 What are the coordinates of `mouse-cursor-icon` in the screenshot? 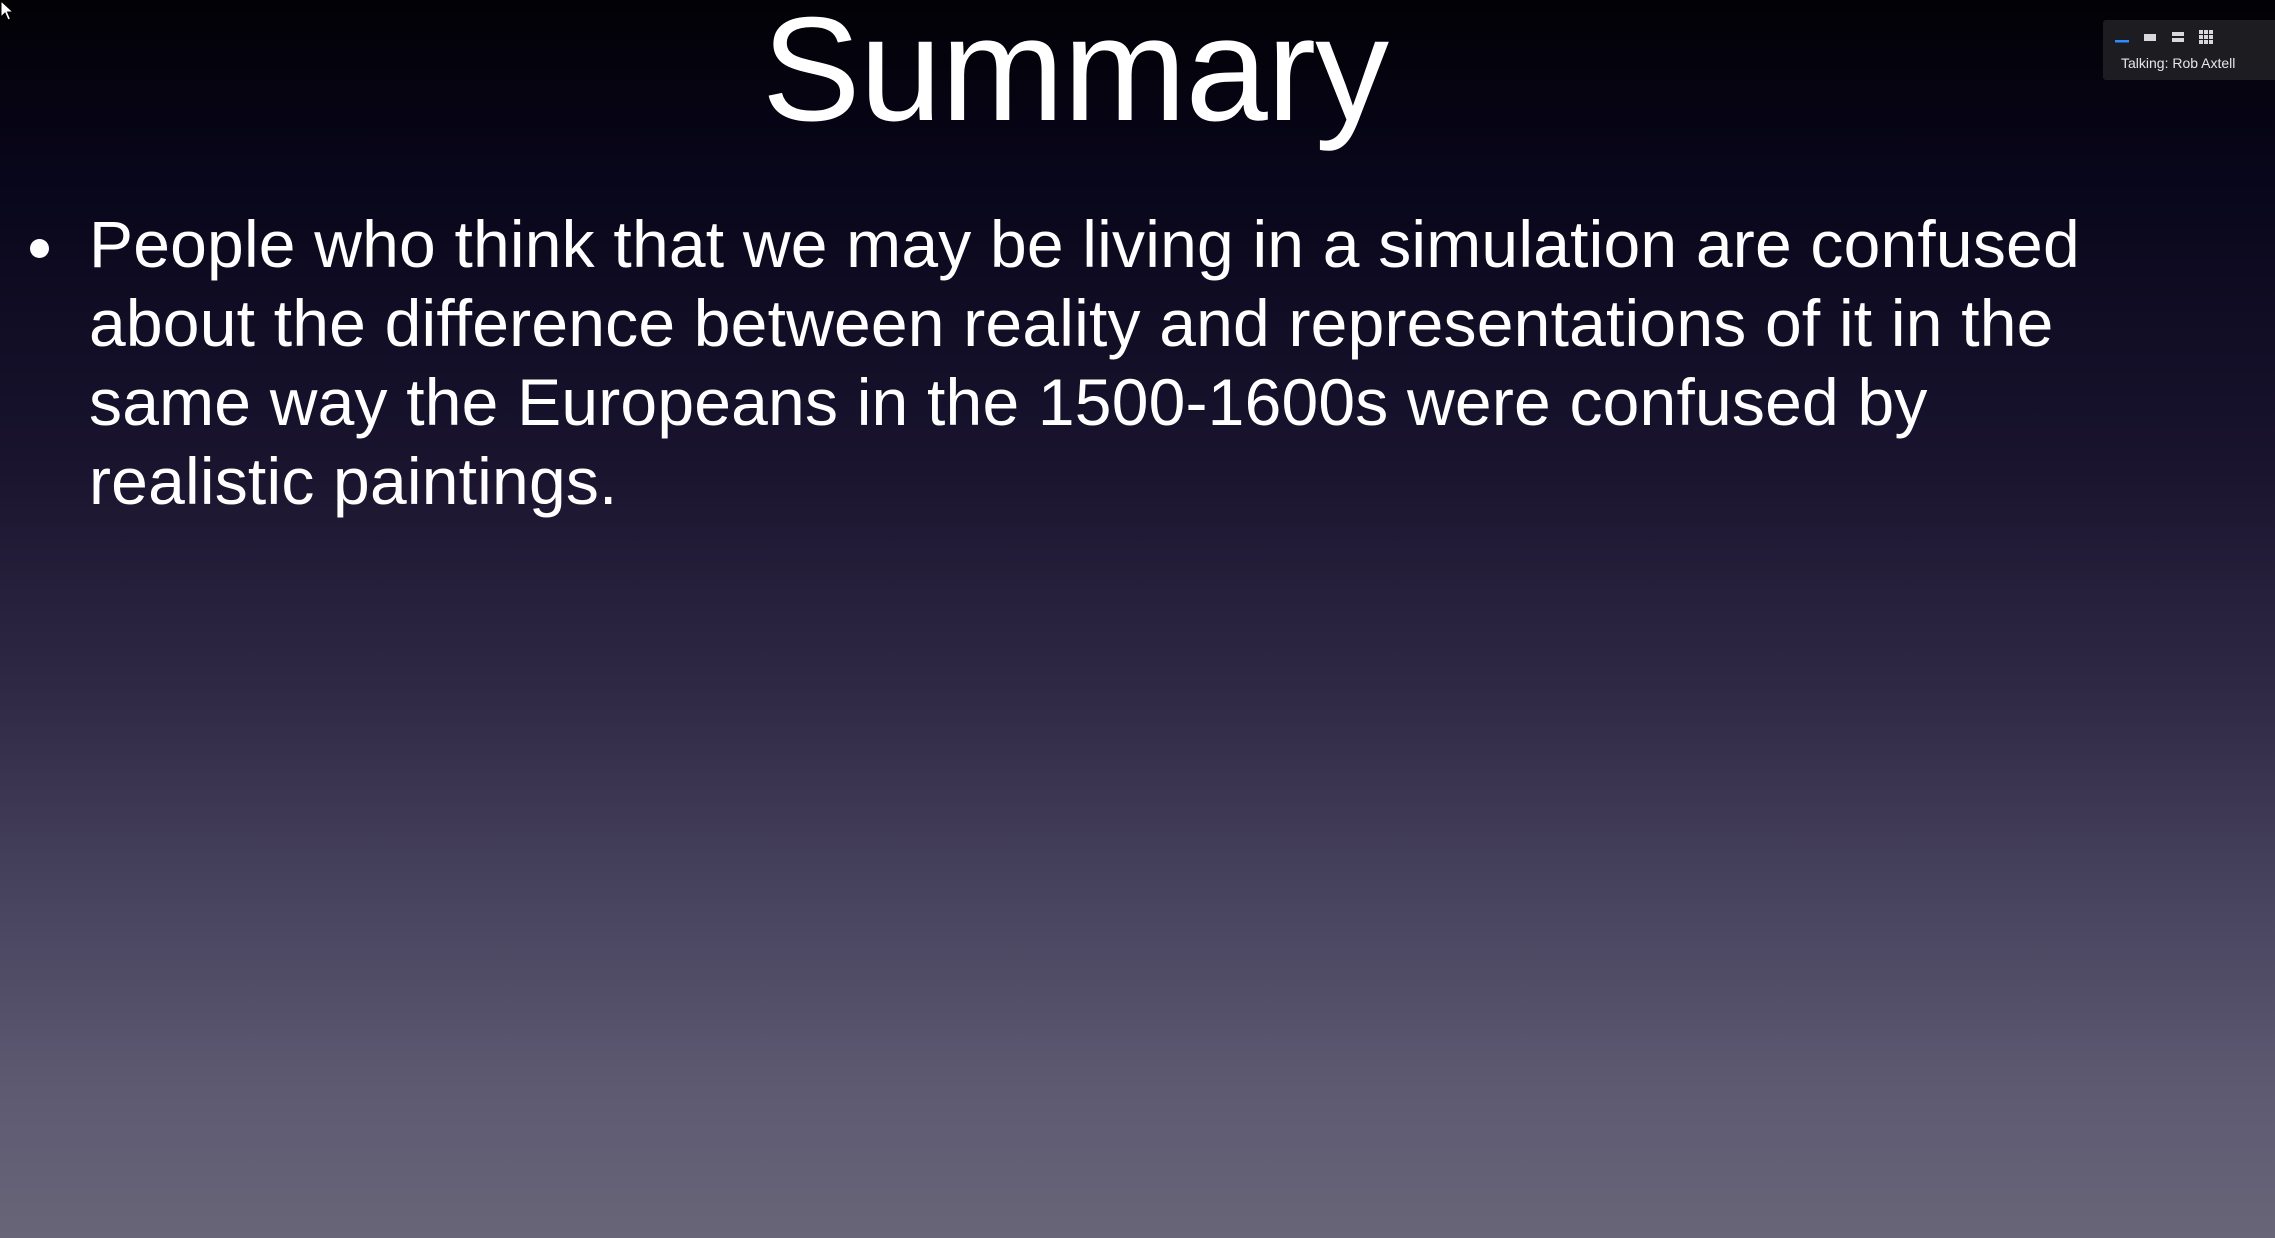 It's located at (7, 10).